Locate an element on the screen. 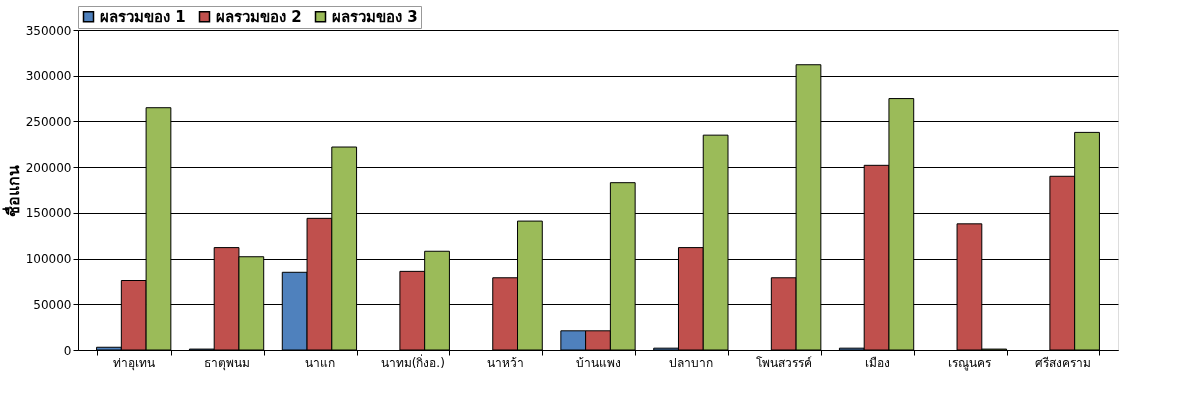 The height and width of the screenshot is (407, 1190). y-tick-label: 0 is located at coordinates (67, 350).